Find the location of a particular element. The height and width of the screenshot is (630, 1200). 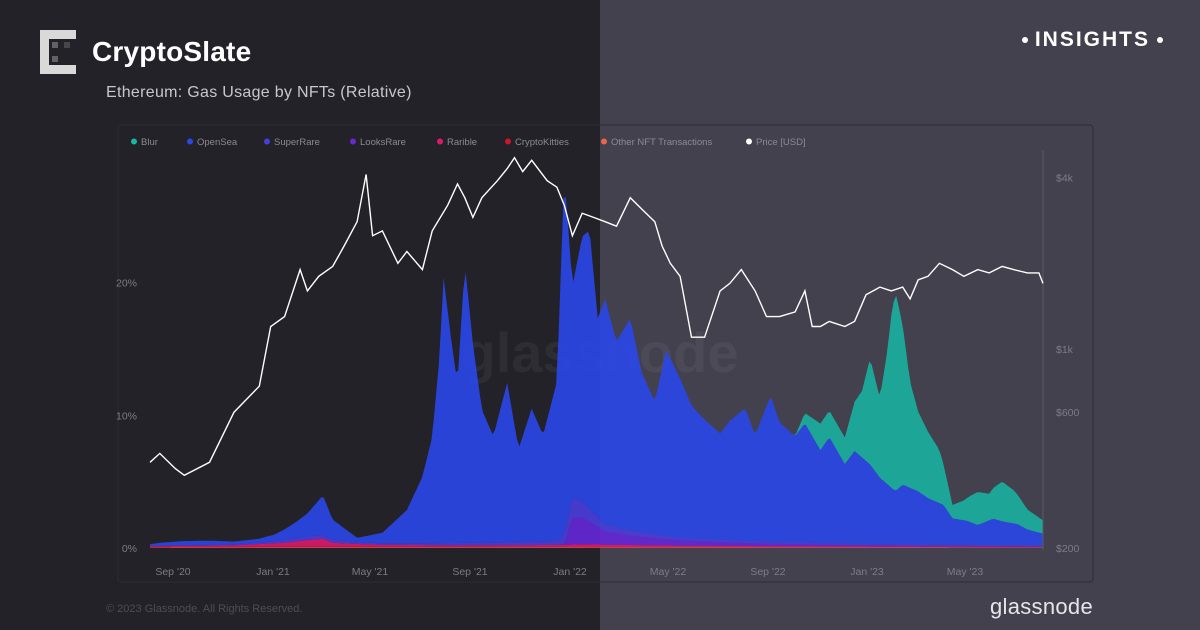

area-other-nft-transactions is located at coordinates (596, 547).